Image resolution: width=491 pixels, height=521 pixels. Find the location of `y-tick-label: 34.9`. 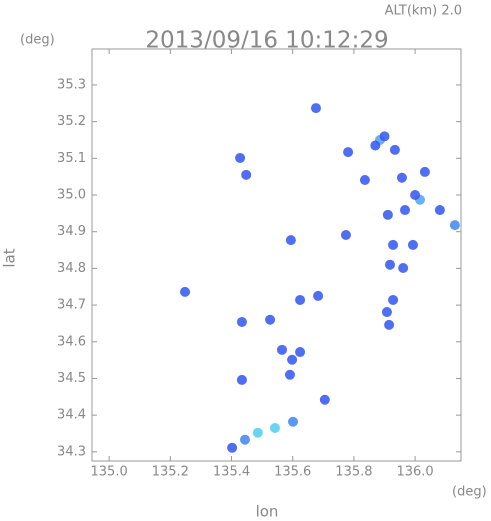

y-tick-label: 34.9 is located at coordinates (71, 231).